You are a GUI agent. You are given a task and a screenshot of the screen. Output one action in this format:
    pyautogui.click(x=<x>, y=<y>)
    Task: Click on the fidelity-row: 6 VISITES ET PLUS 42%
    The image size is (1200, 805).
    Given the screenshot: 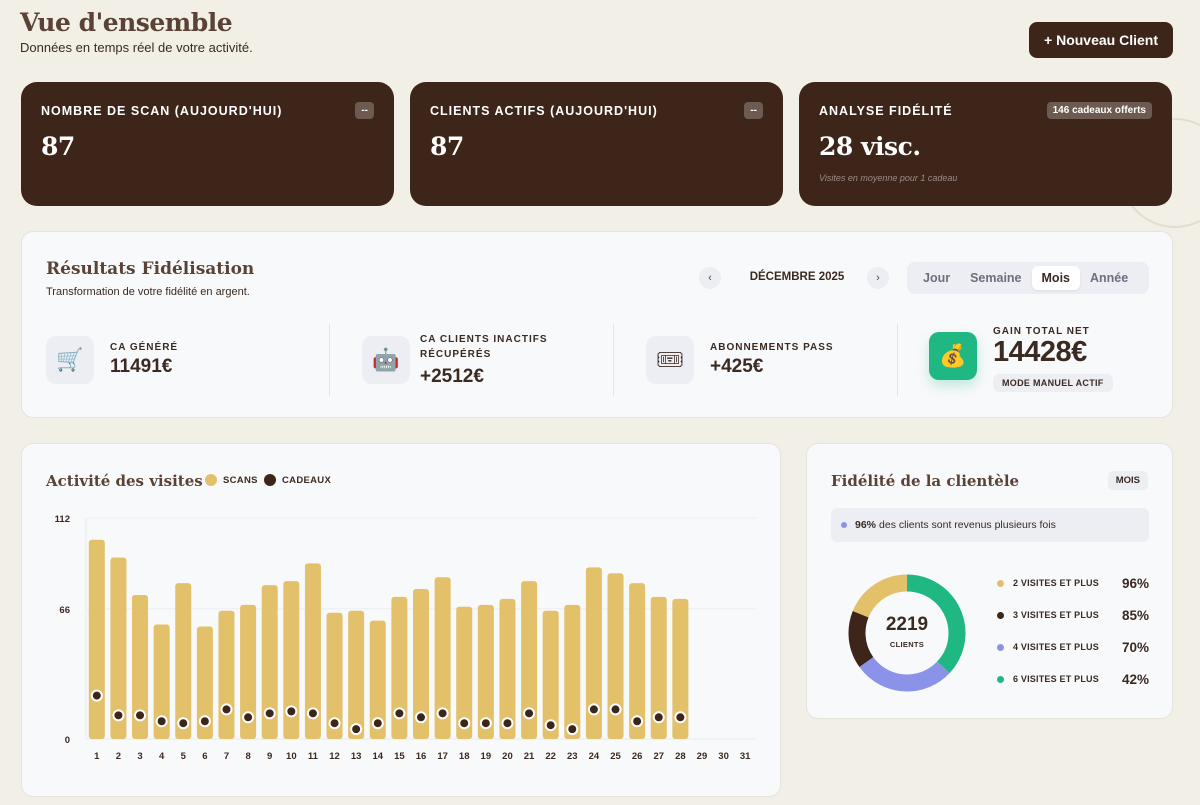 What is the action you would take?
    pyautogui.click(x=1073, y=679)
    